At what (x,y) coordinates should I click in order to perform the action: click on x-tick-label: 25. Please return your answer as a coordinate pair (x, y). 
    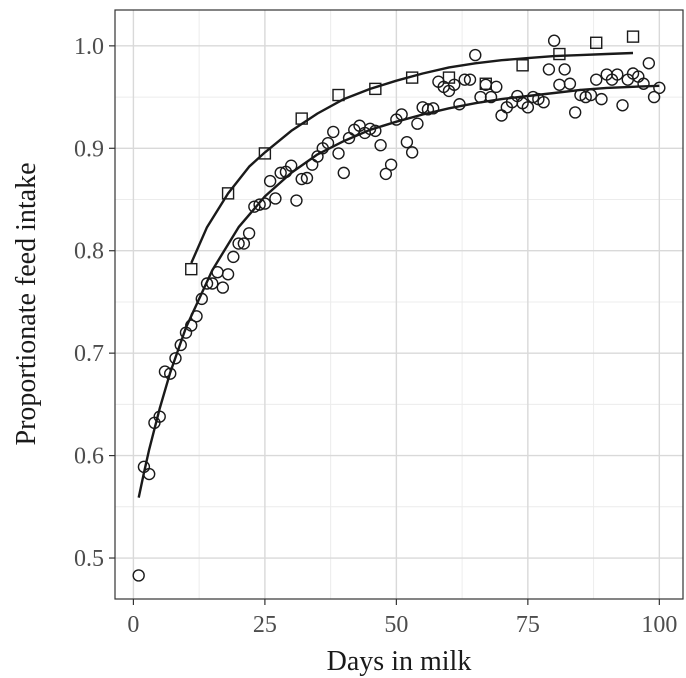
    Looking at the image, I should click on (265, 625).